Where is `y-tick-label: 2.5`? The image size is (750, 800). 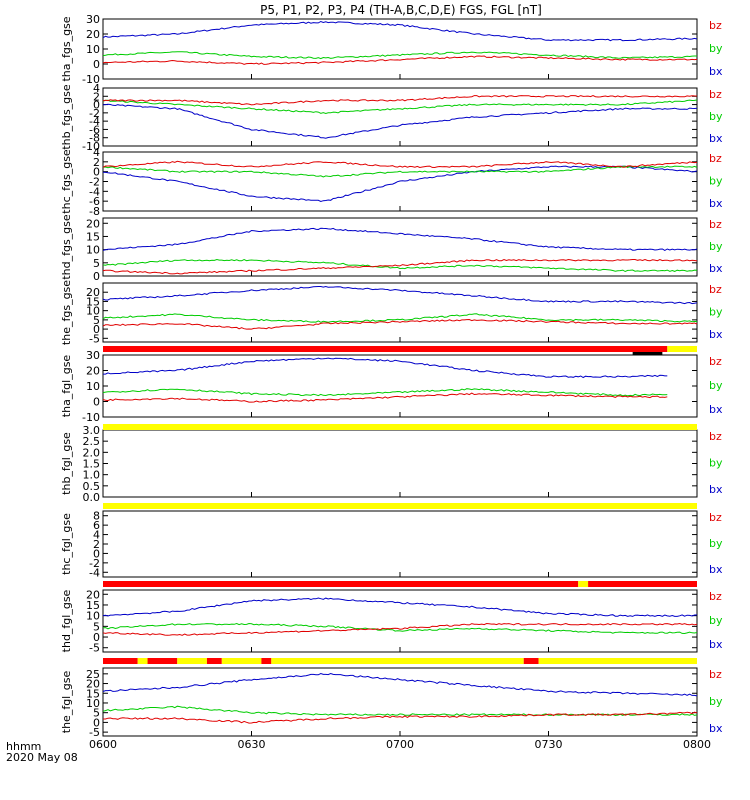 y-tick-label: 2.5 is located at coordinates (92, 441).